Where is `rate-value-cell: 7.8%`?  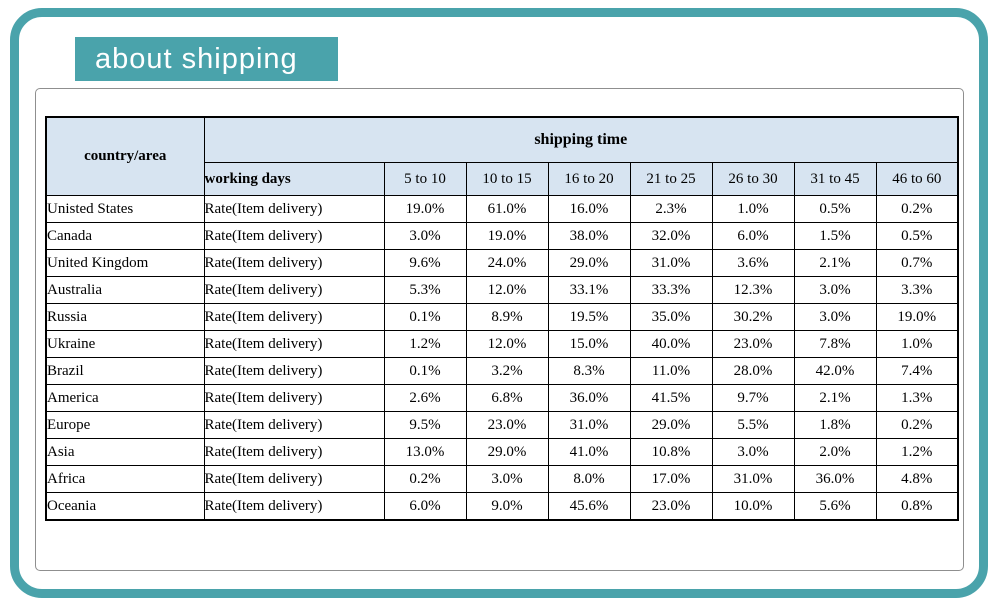
rate-value-cell: 7.8% is located at coordinates (835, 344).